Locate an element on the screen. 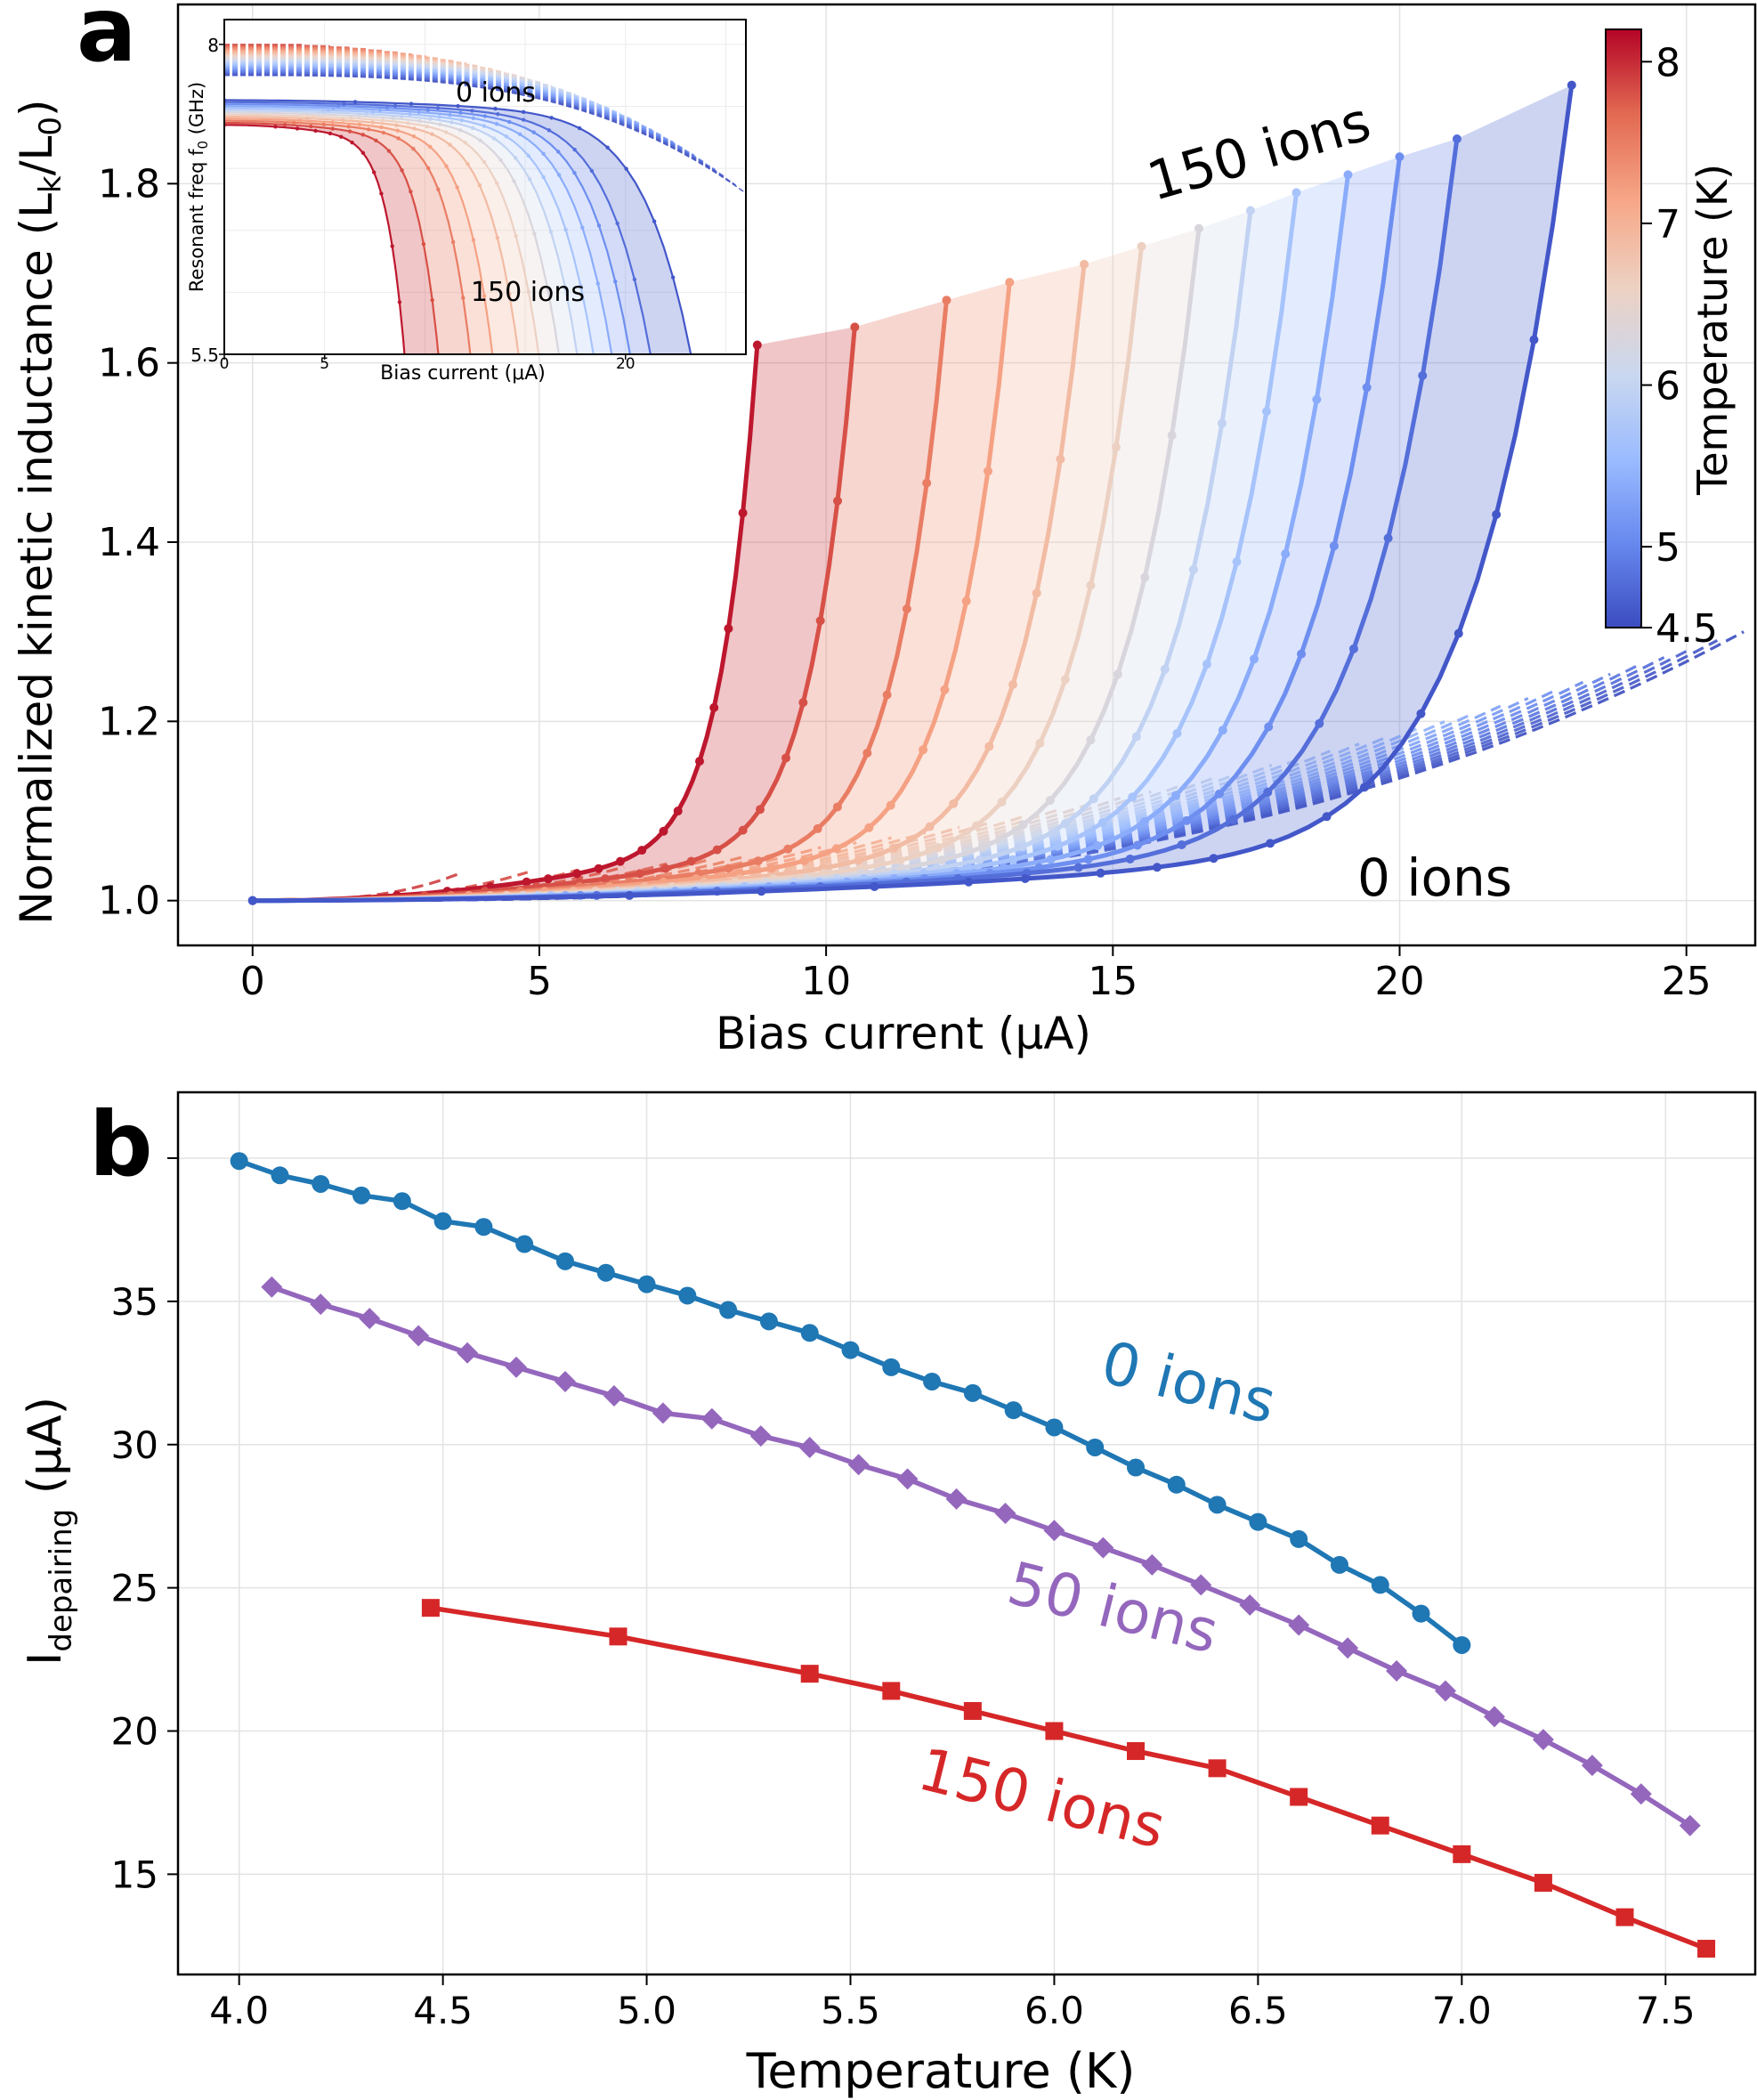  panel-b-xtick-label: 4.5 is located at coordinates (443, 2010).